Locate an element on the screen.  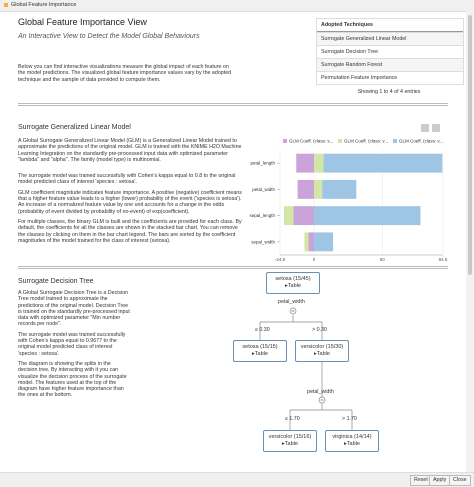
chart-settings-button is located at coordinates (425, 128).